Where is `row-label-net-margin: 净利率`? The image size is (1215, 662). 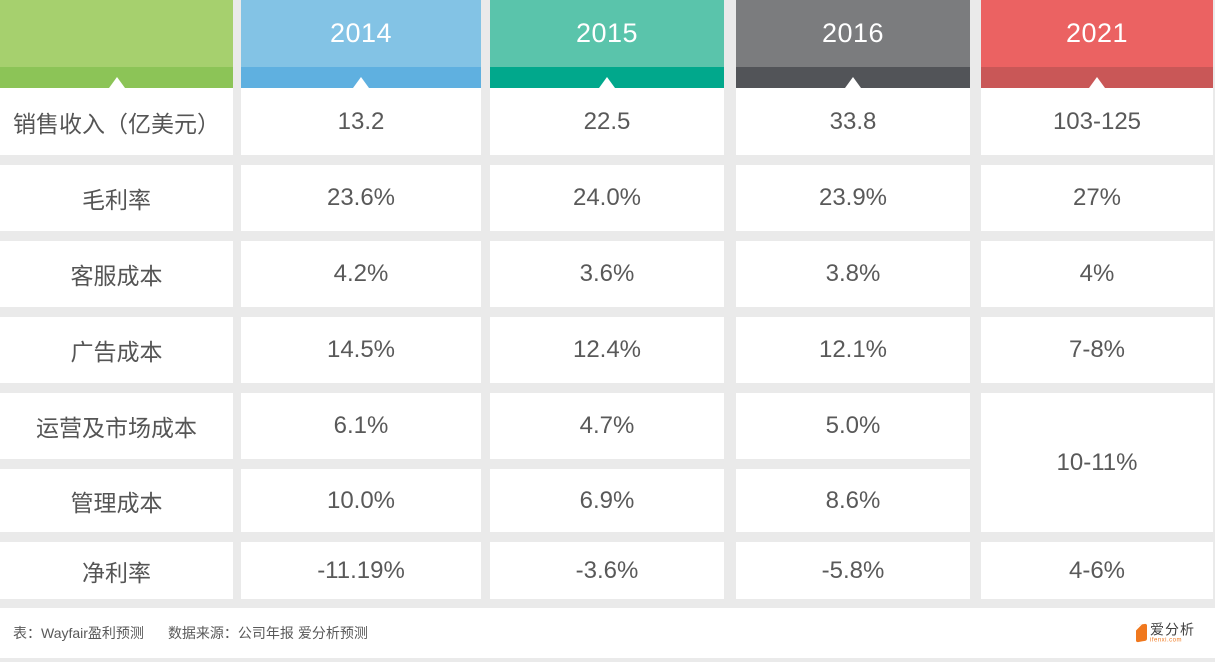 row-label-net-margin: 净利率 is located at coordinates (116, 570).